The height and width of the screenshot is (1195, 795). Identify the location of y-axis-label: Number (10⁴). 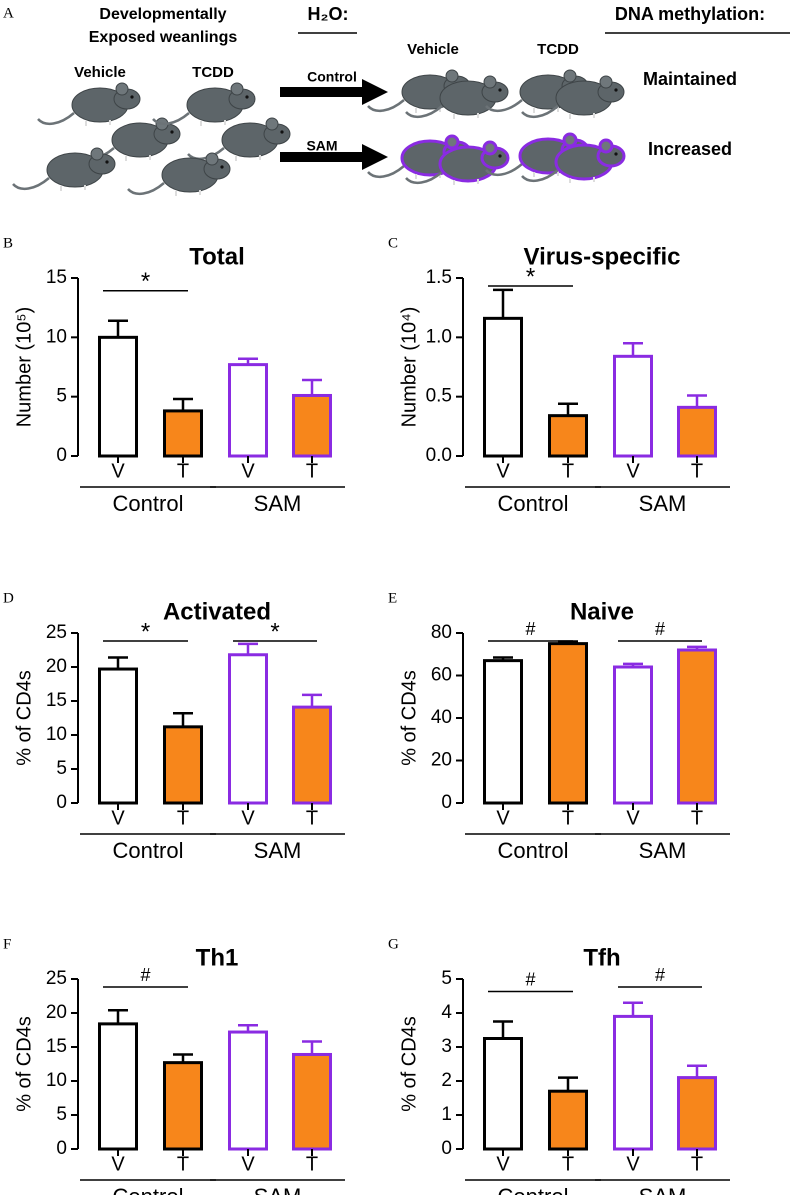
(409, 367).